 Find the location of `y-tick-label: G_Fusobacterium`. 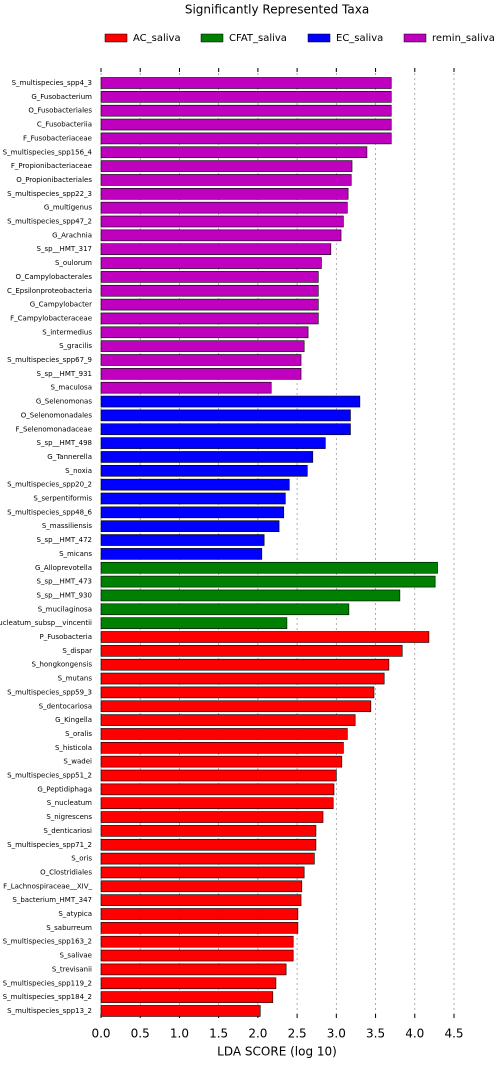

y-tick-label: G_Fusobacterium is located at coordinates (61, 97).